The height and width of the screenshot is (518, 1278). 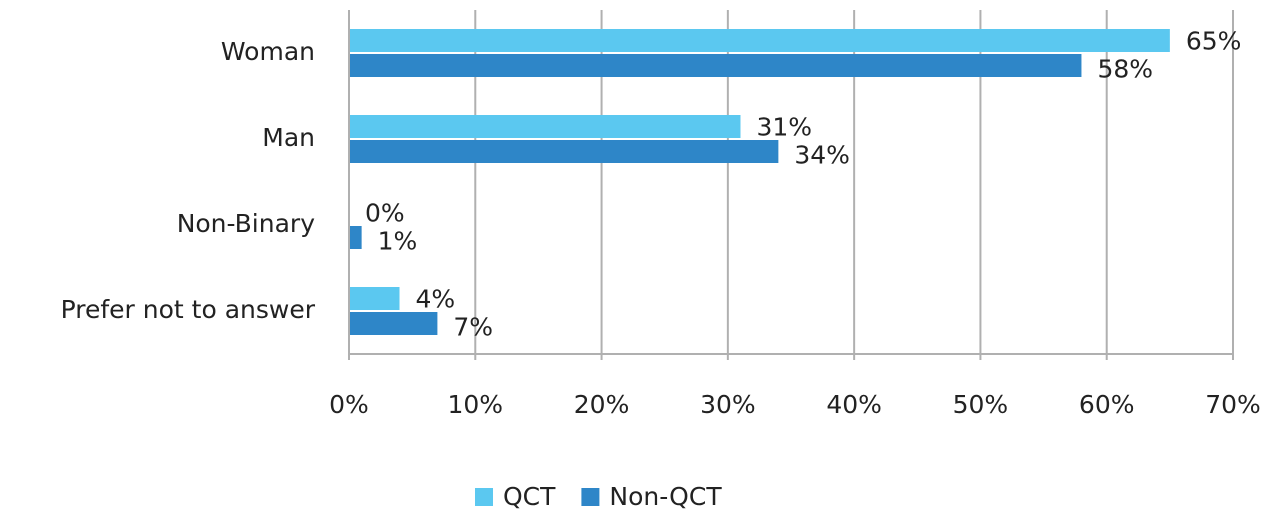 I want to click on x-tick-label: 30%, so click(x=728, y=404).